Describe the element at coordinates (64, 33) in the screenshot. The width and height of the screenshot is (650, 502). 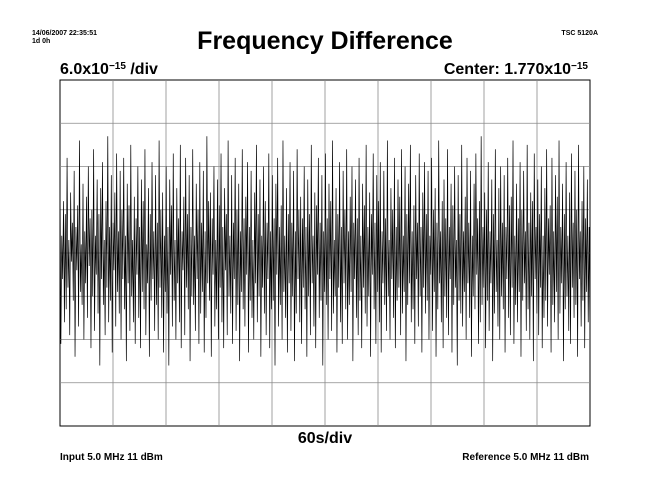
I see `timestamp: 14/06/2007 22:35:51` at that location.